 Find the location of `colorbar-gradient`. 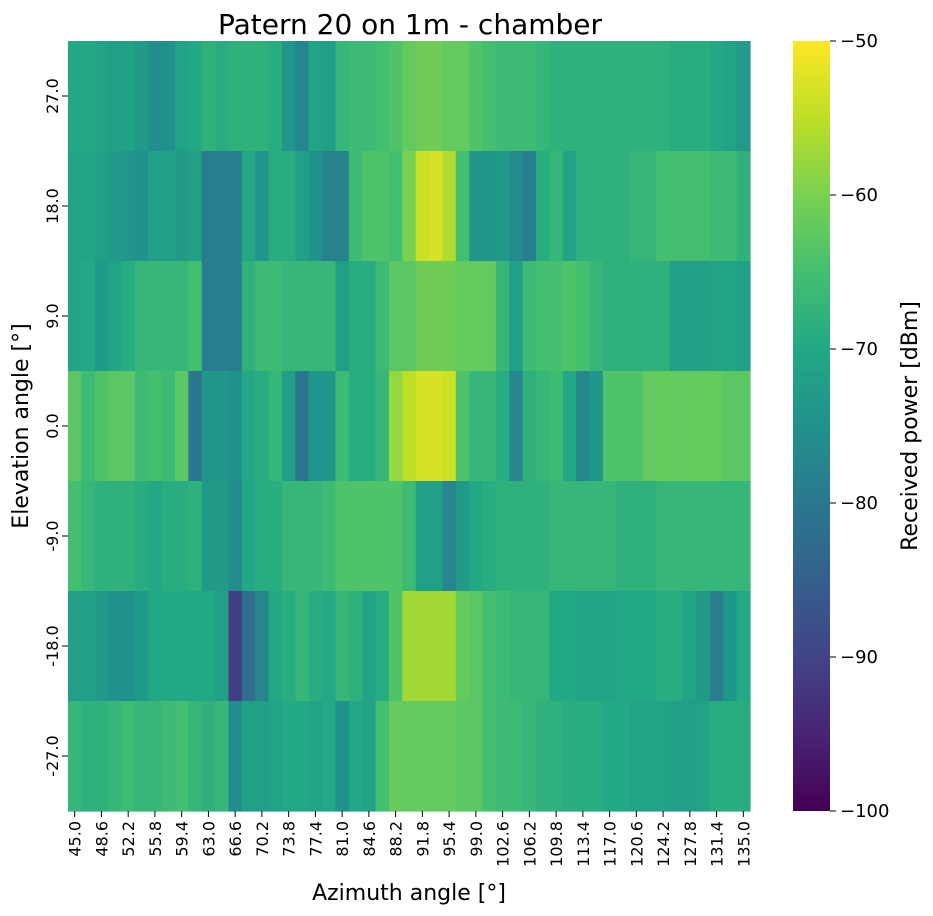

colorbar-gradient is located at coordinates (811, 426).